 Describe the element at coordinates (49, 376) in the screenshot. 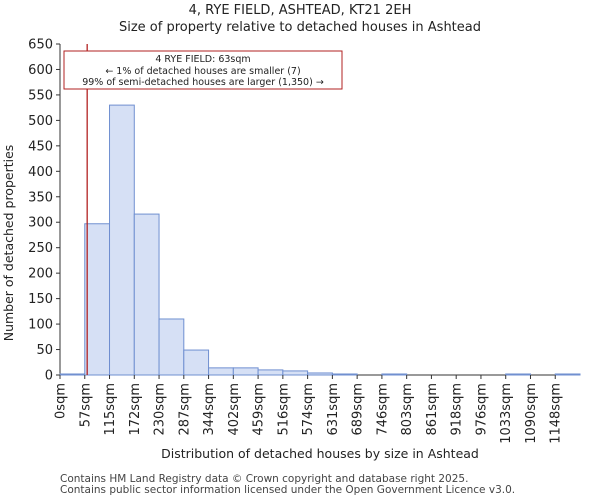

I see `y-tick-label: 0` at that location.